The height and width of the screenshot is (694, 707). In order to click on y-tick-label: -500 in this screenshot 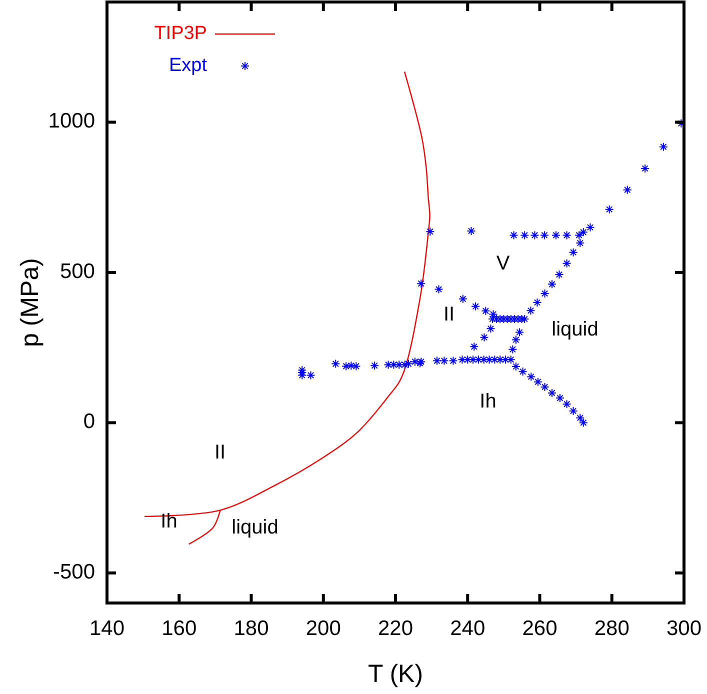, I will do `click(73, 572)`.